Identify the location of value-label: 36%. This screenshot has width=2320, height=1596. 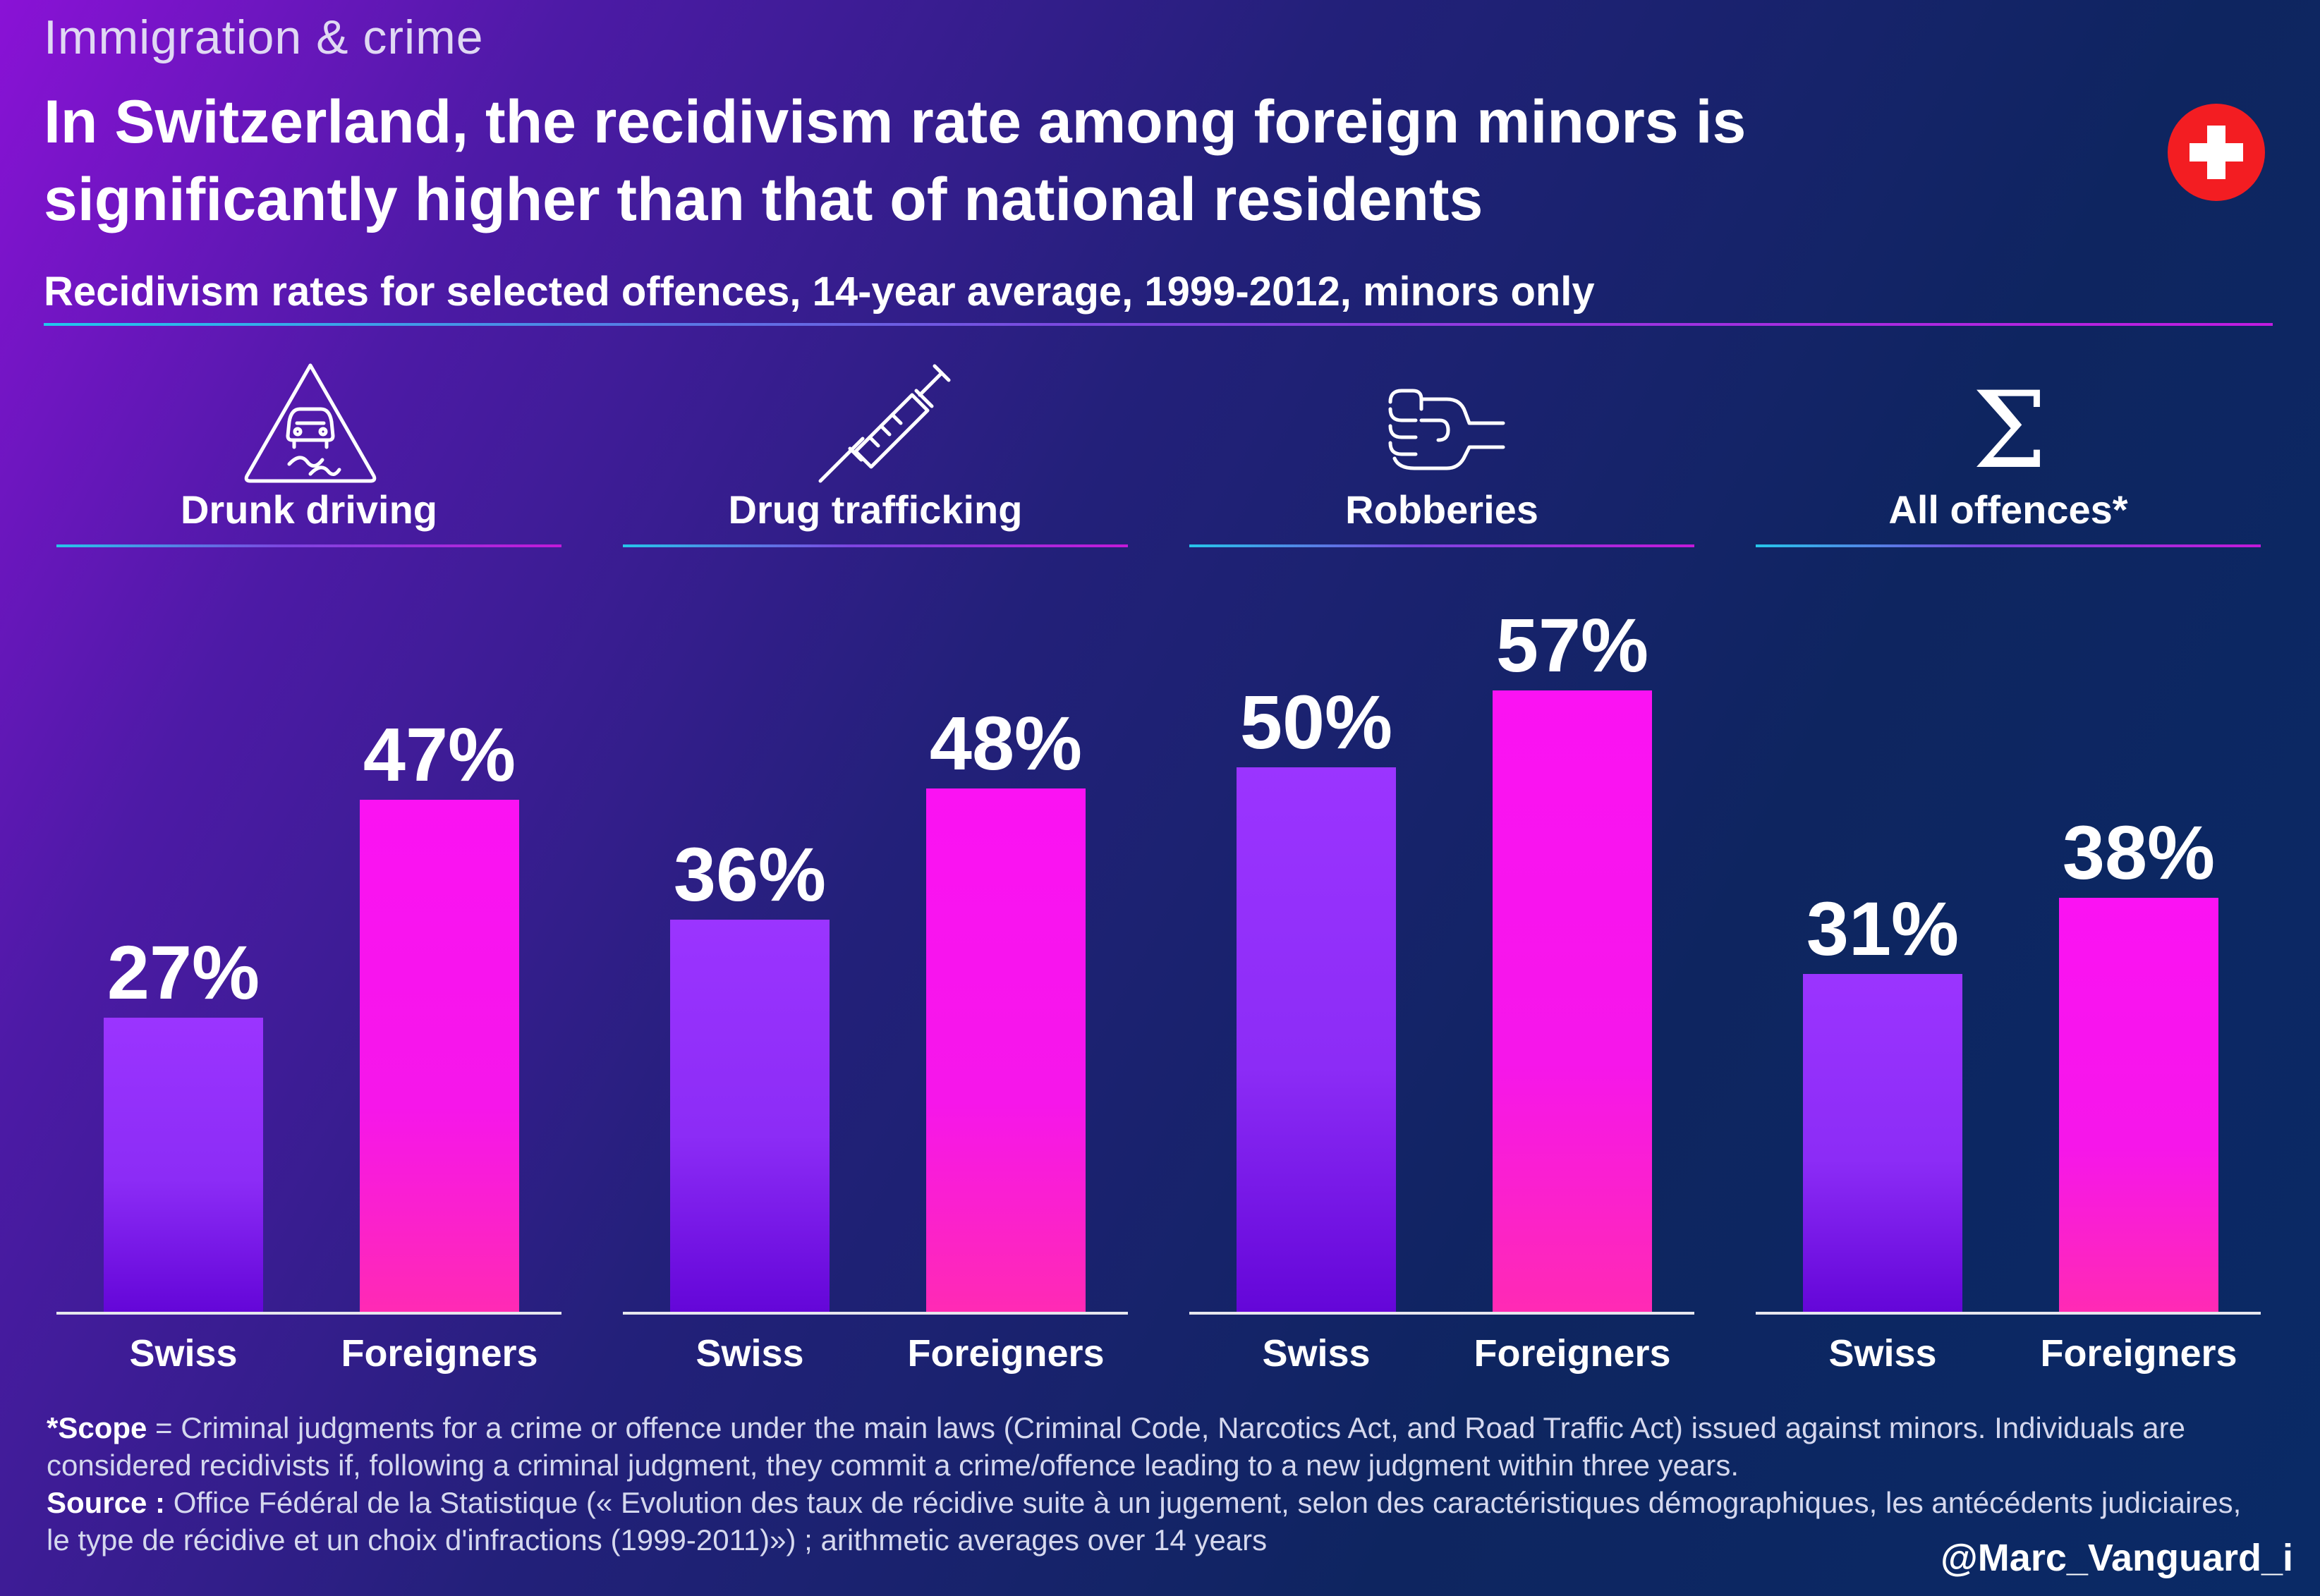
(750, 874).